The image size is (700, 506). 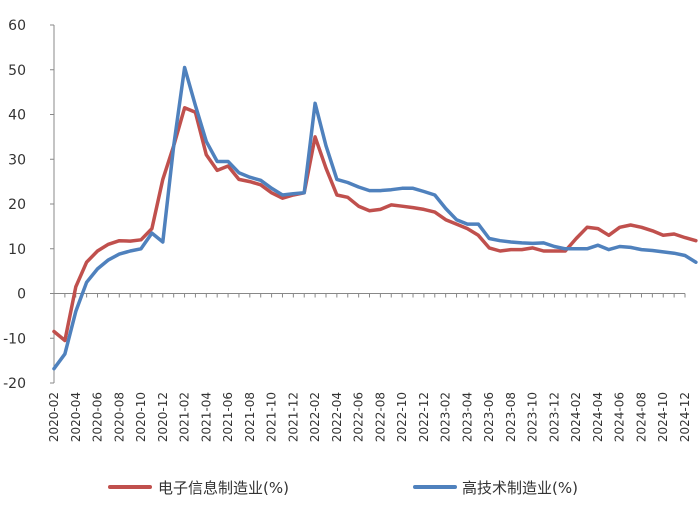 What do you see at coordinates (380, 417) in the screenshot?
I see `x-tick-label: 2022-08` at bounding box center [380, 417].